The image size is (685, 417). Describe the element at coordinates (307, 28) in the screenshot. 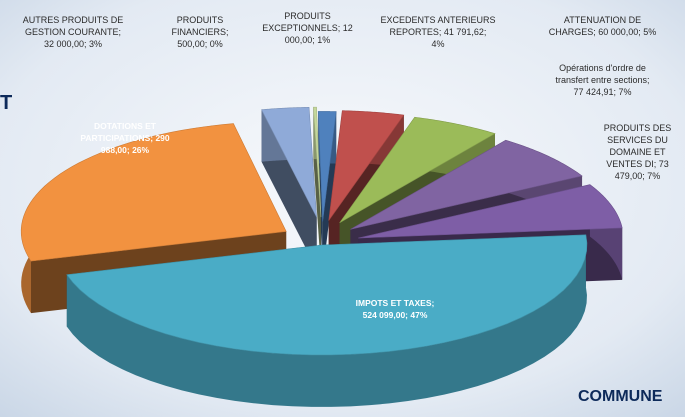

I see `slice-label-produits-exceptionnels: PRODUITS EXCEPTIONNELS; 12 000,00; 1%` at that location.